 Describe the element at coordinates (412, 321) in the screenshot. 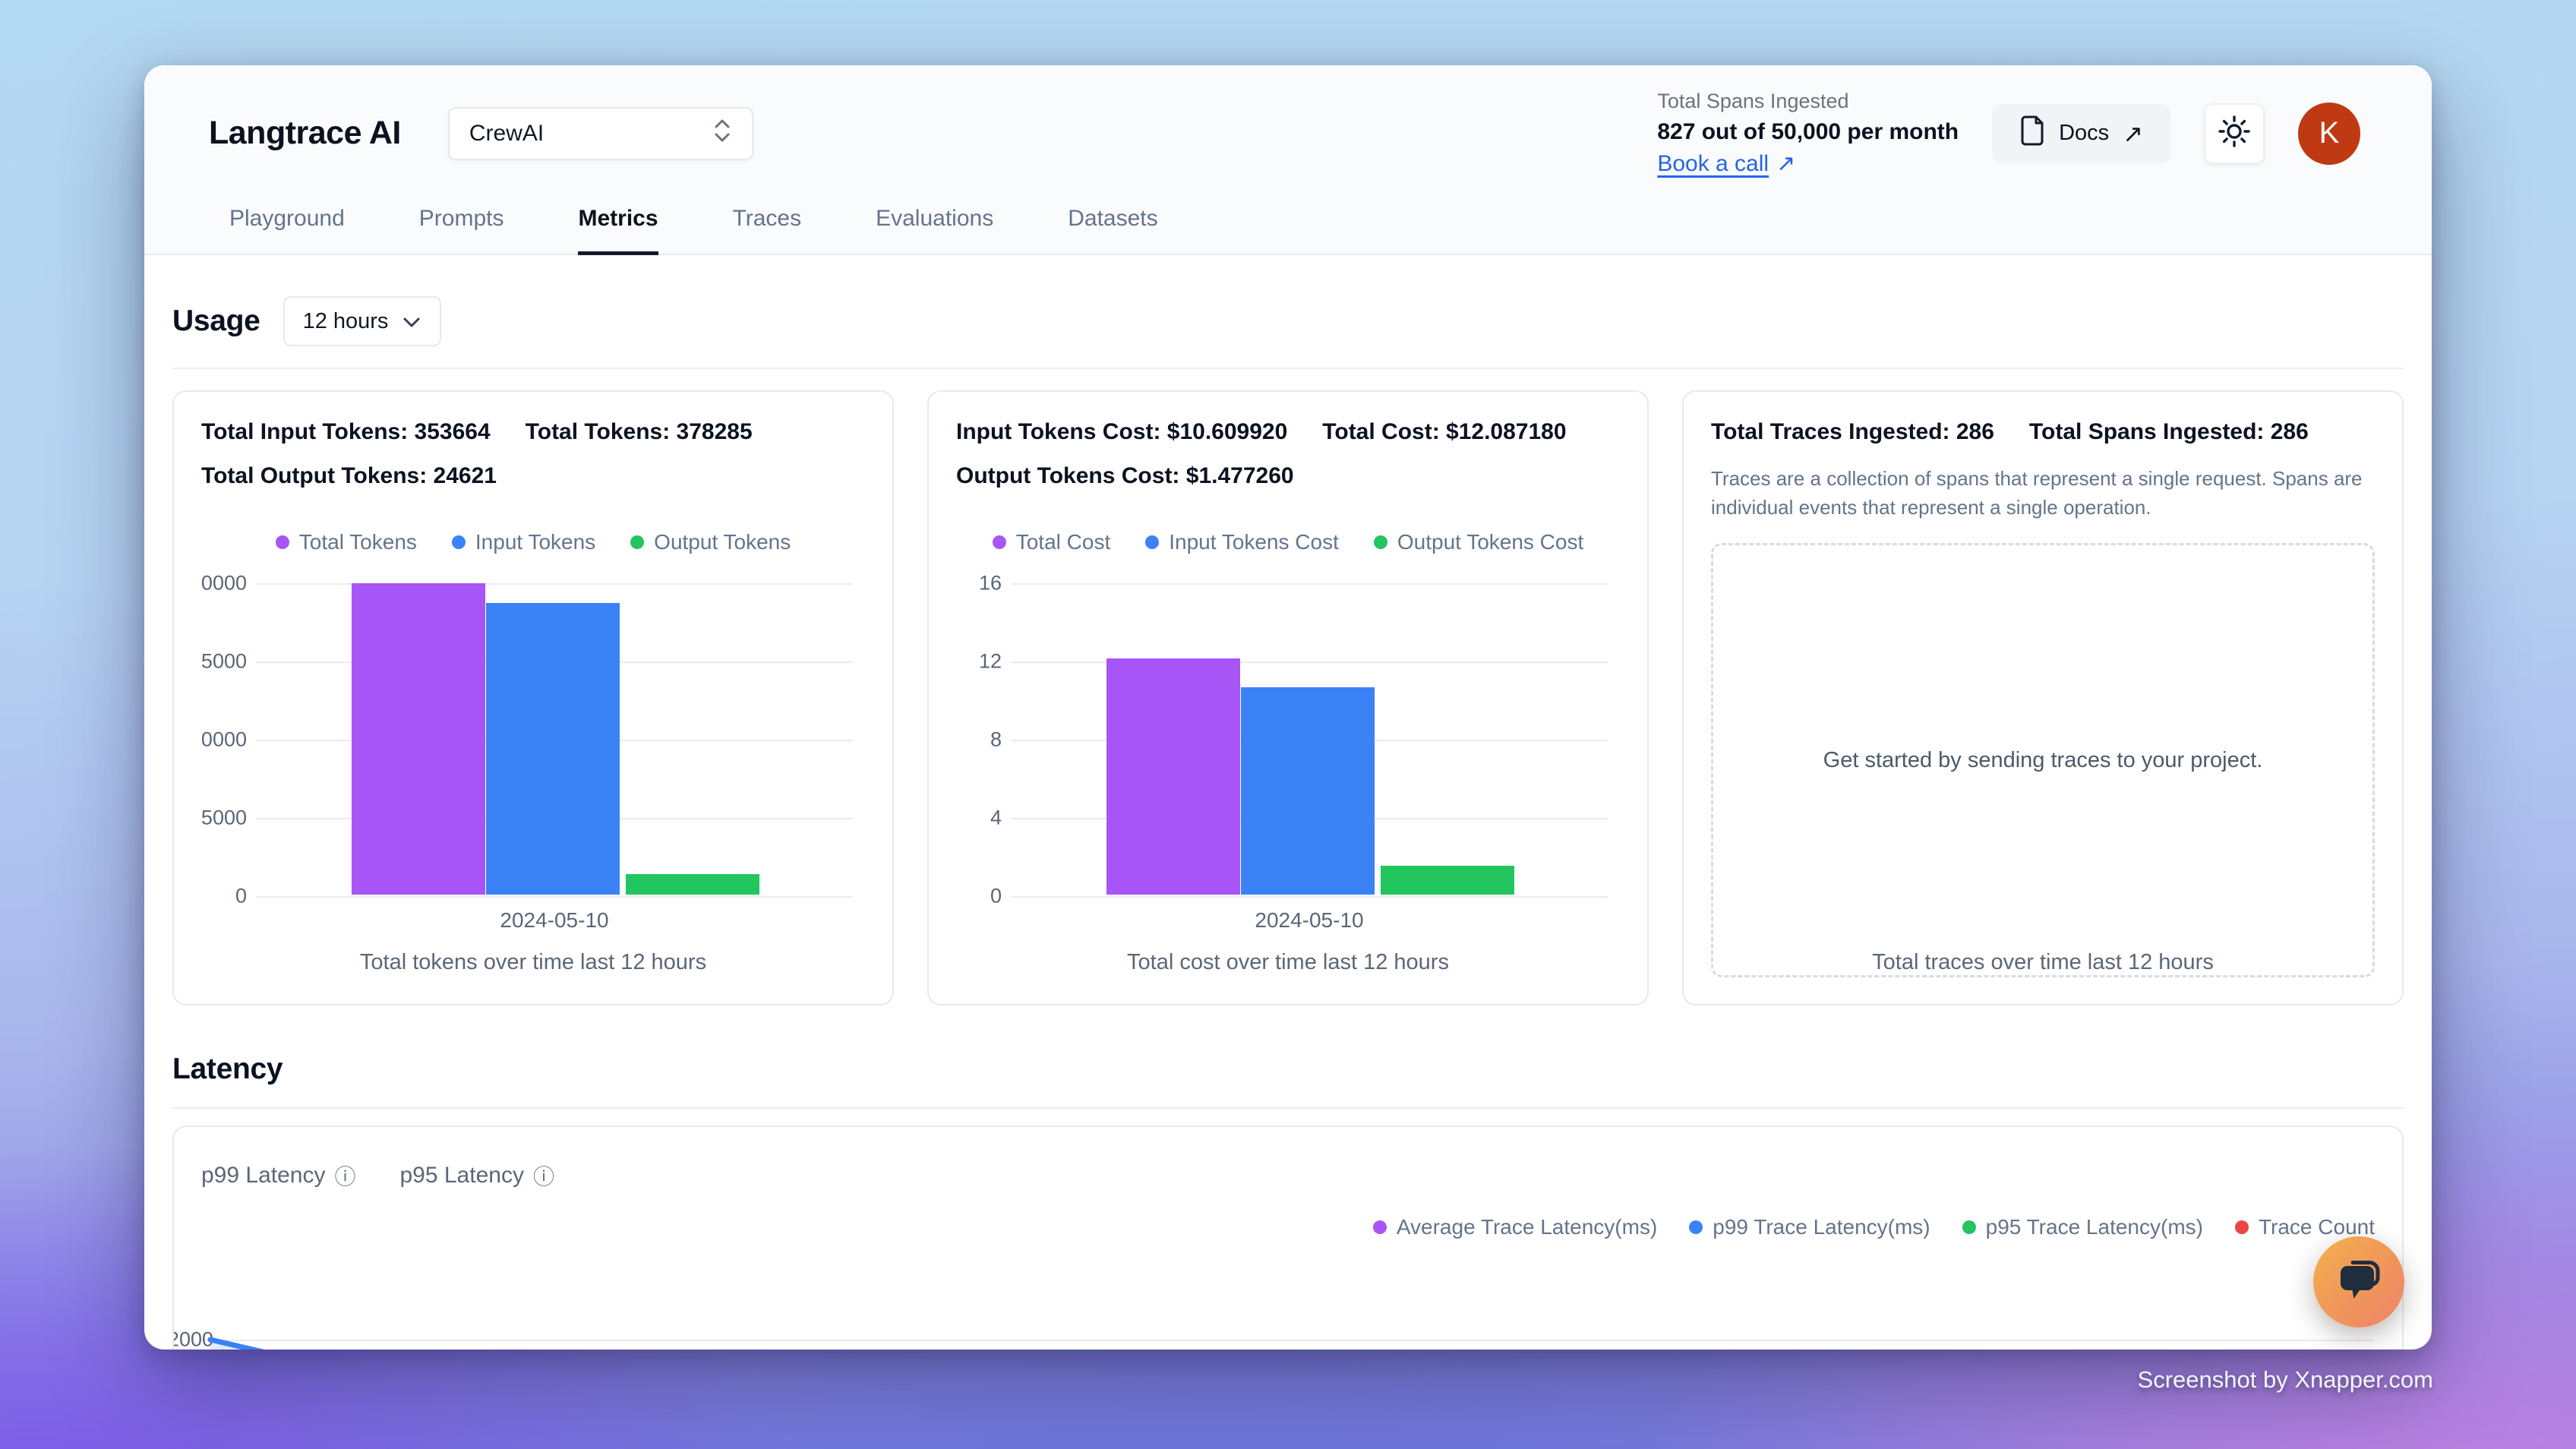

I see `chevron-down-icon` at that location.